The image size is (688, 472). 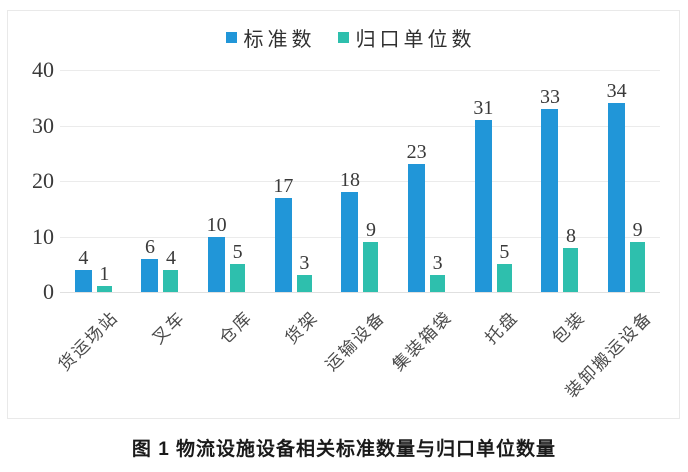 What do you see at coordinates (350, 242) in the screenshot?
I see `bar-s1-g5` at bounding box center [350, 242].